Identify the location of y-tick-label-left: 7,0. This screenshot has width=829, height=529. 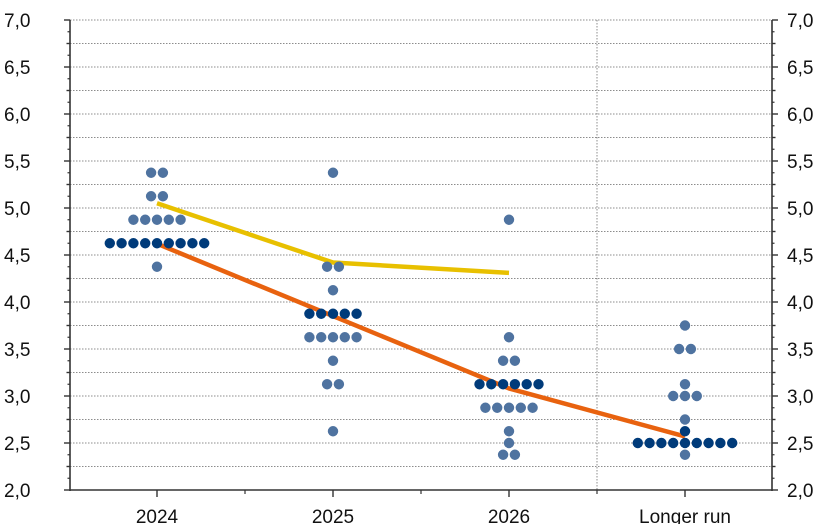
(17, 21).